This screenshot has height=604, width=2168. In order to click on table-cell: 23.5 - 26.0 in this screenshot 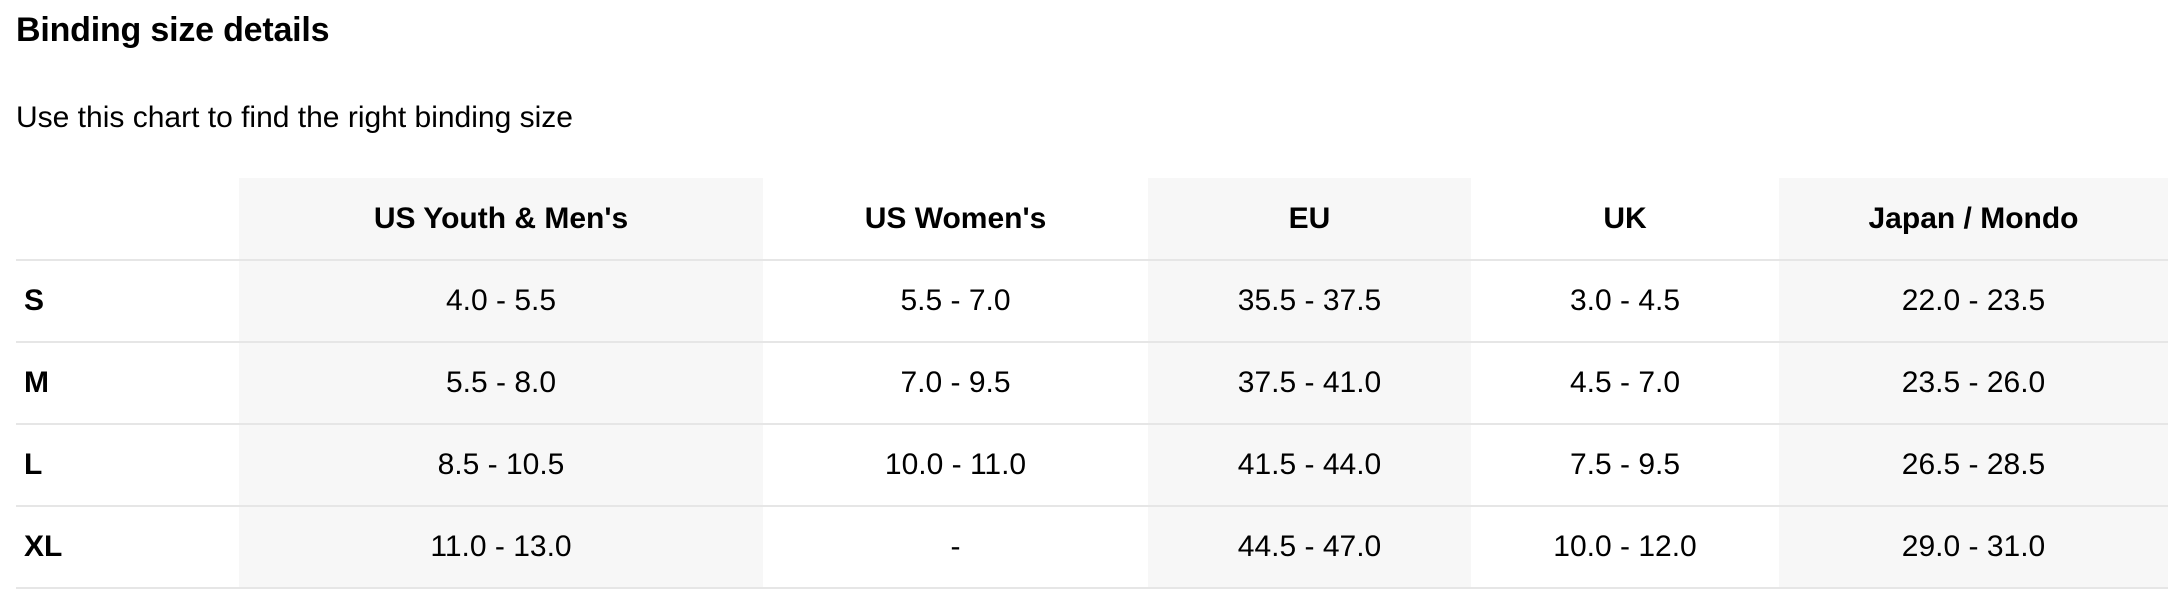, I will do `click(1973, 383)`.